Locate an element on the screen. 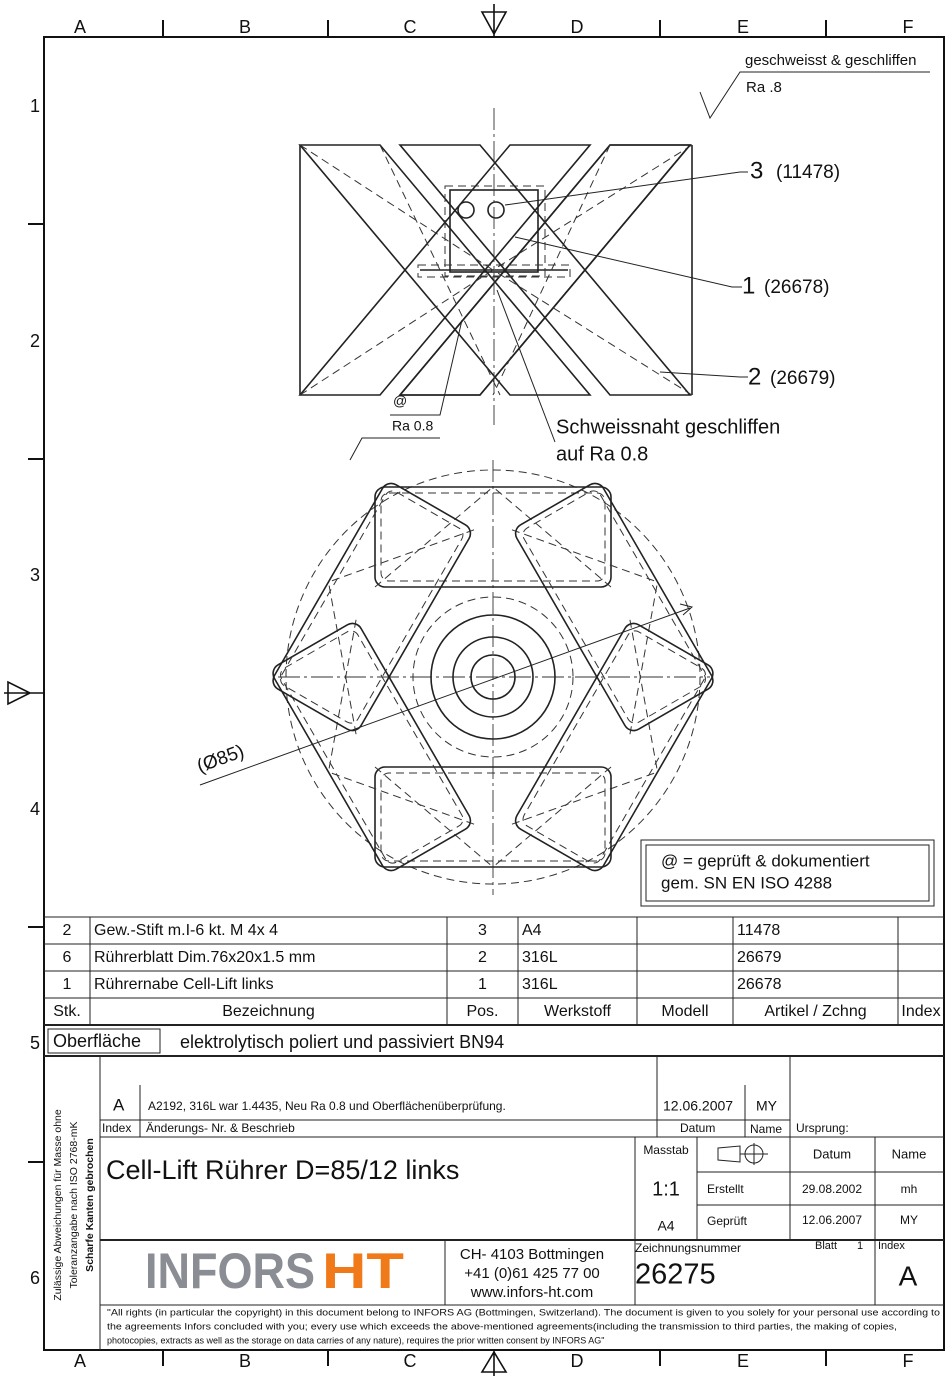 Image resolution: width=946 pixels, height=1376 pixels. approval-name: MY is located at coordinates (909, 1220).